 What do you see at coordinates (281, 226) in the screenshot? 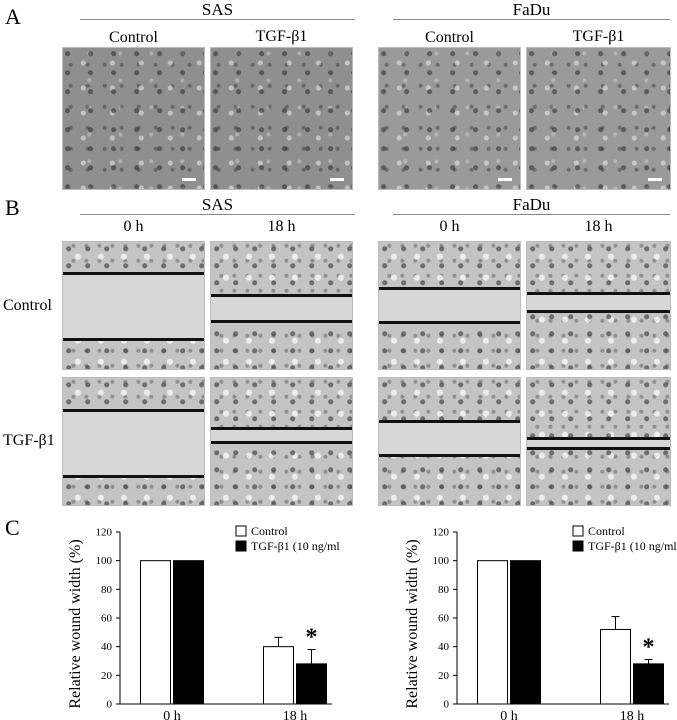
I see `panel-b-sas-18h-label: 18 h` at bounding box center [281, 226].